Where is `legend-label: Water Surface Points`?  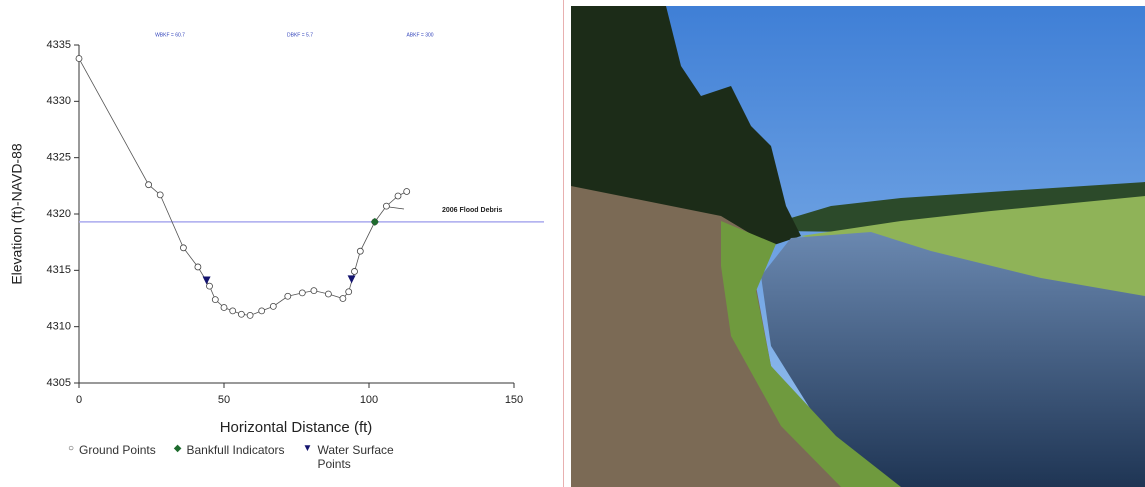
legend-label: Water Surface Points is located at coordinates (355, 457).